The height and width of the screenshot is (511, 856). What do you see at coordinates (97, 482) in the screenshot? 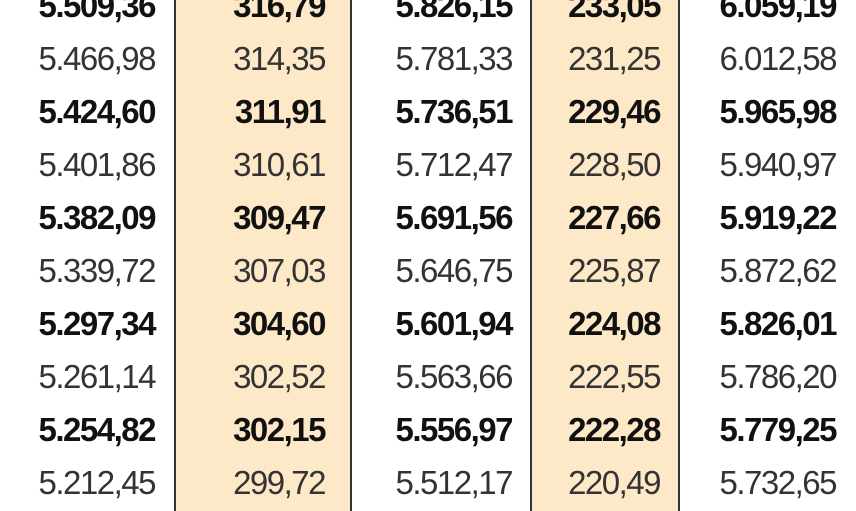
I see `table-cell: 5.212,45` at bounding box center [97, 482].